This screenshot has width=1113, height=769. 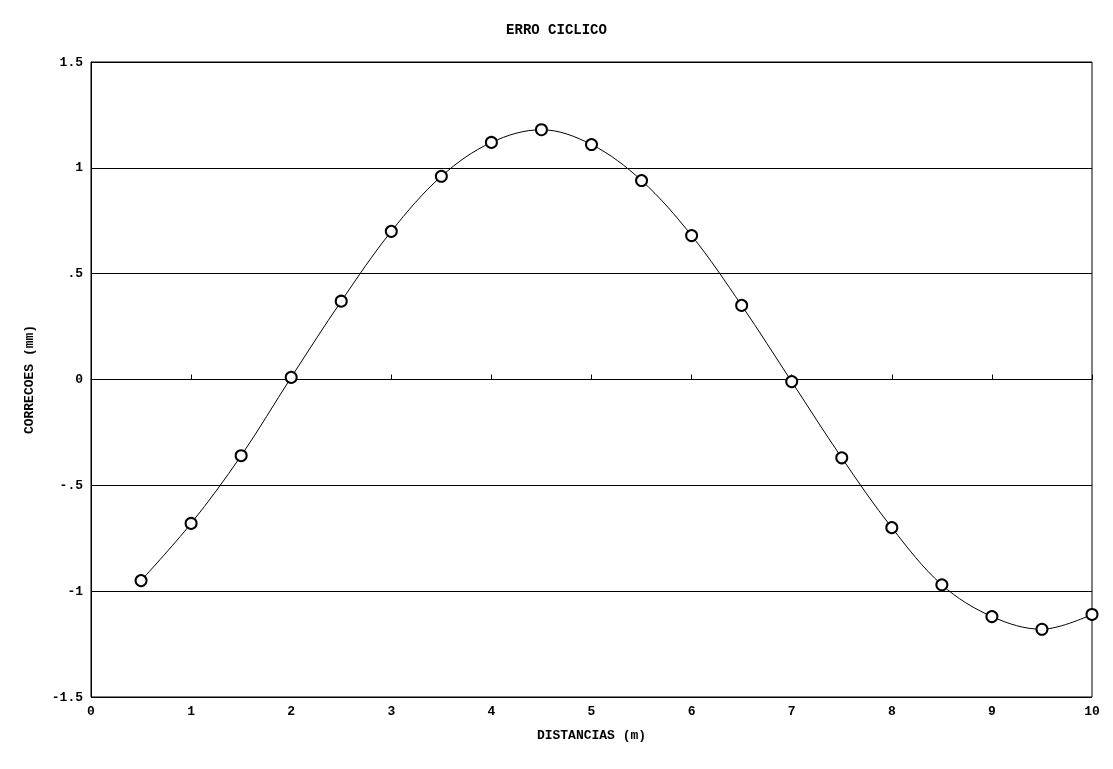 I want to click on x-tick-label: 9, so click(x=991, y=711).